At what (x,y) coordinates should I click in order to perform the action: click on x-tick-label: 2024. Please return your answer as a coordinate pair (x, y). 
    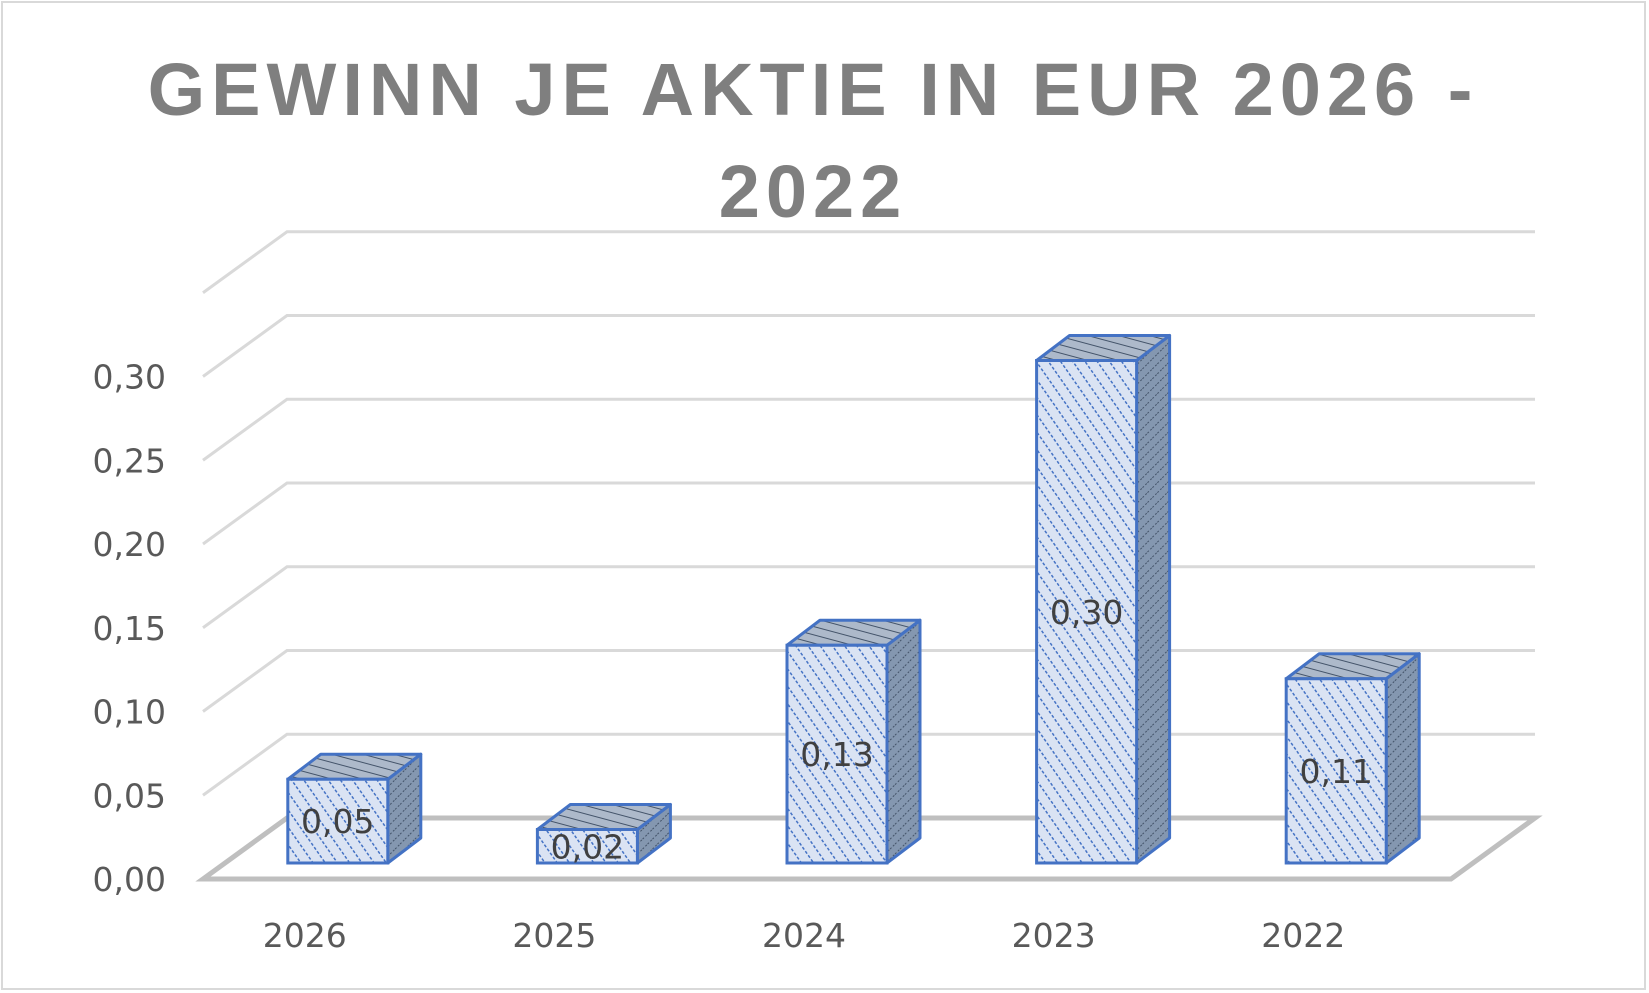
    Looking at the image, I should click on (804, 935).